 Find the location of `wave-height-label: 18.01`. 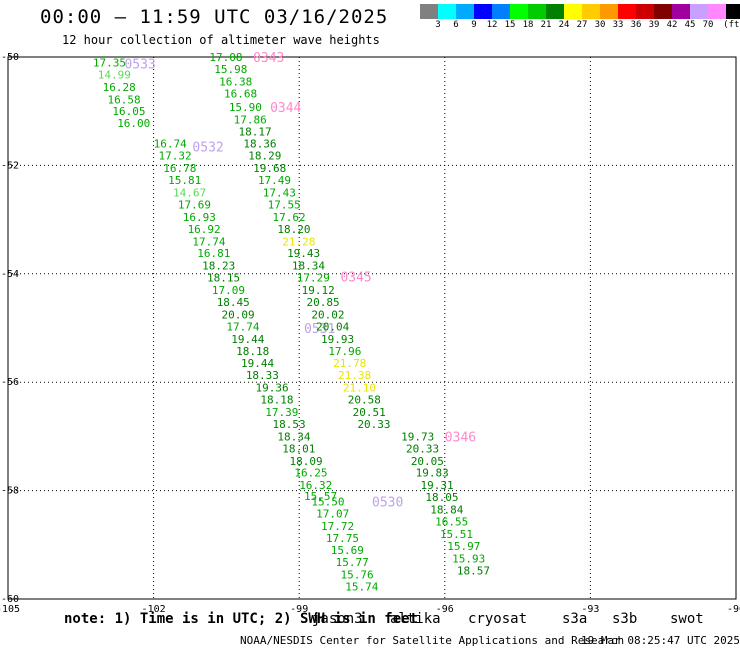

wave-height-label: 18.01 is located at coordinates (298, 448).